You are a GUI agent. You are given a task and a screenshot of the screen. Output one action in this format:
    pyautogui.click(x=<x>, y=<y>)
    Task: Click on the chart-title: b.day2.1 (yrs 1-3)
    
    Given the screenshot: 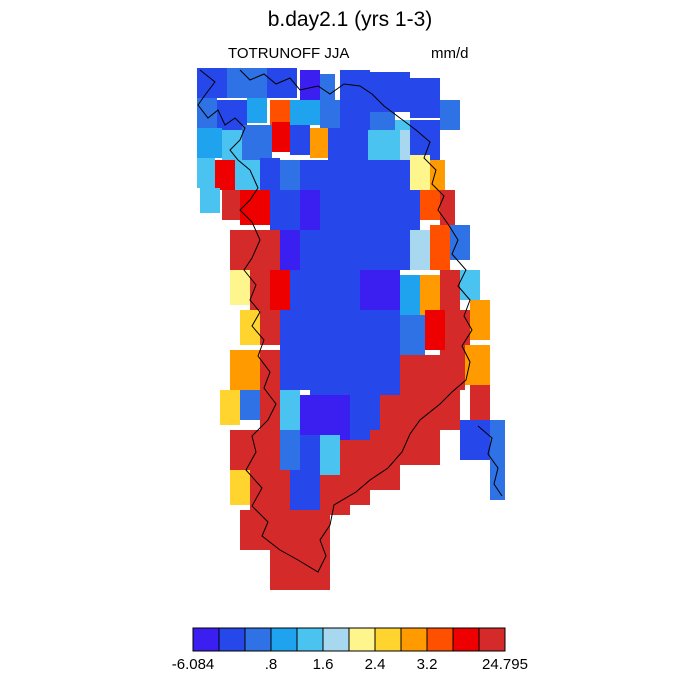 What is the action you would take?
    pyautogui.click(x=350, y=19)
    